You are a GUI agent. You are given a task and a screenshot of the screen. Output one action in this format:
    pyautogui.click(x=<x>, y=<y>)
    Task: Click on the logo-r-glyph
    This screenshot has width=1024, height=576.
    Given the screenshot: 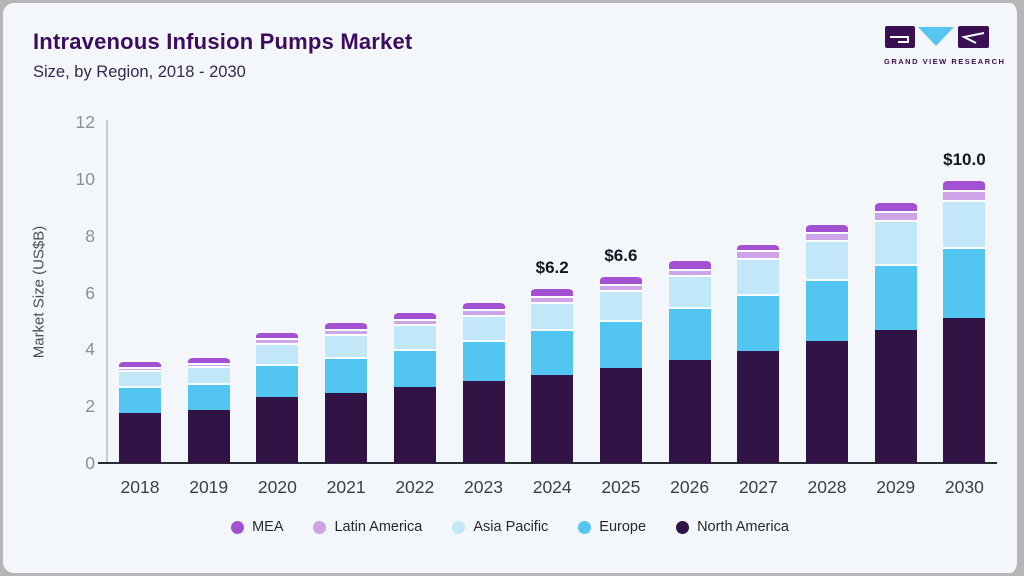 What is the action you would take?
    pyautogui.click(x=972, y=38)
    